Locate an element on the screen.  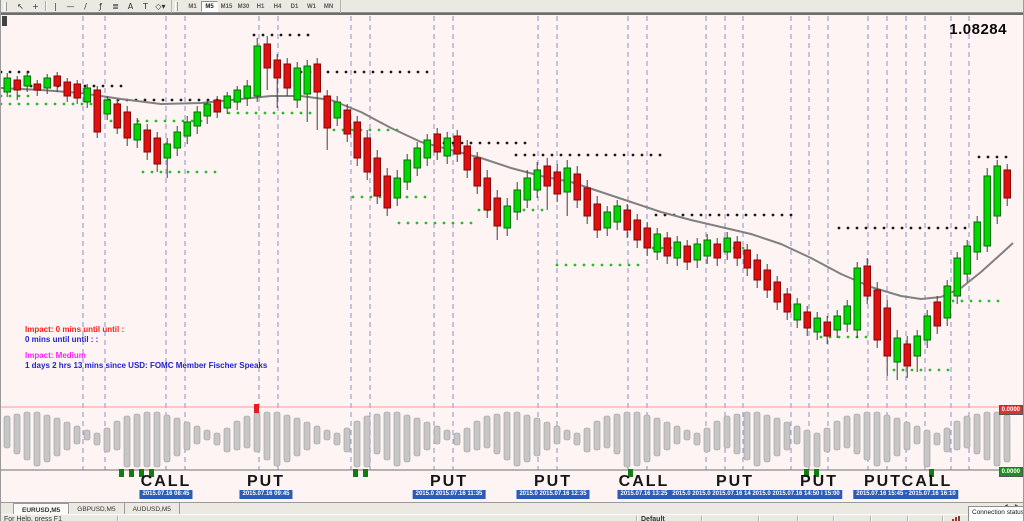
signal-time-badge: 2015.0 2015.07.16 11:35 is located at coordinates (449, 494).